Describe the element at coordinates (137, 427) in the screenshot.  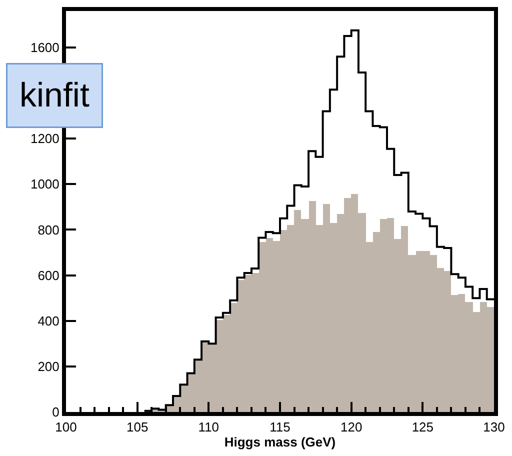
I see `x-tick-label: 105` at that location.